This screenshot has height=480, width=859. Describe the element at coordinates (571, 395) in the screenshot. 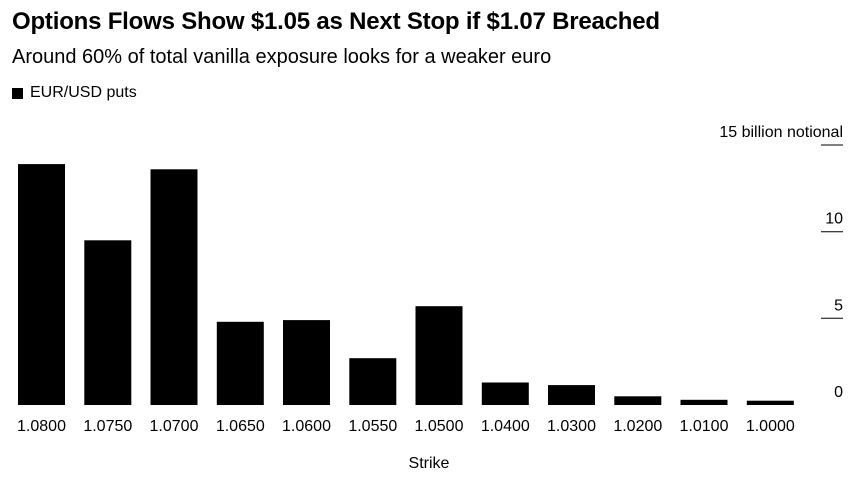

I see `bar-1.0300` at that location.